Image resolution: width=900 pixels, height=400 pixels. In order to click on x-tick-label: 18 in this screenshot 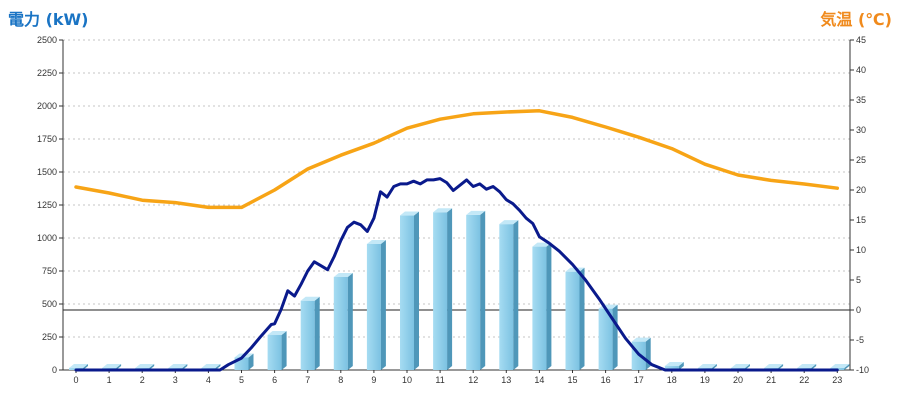, I will do `click(672, 380)`.